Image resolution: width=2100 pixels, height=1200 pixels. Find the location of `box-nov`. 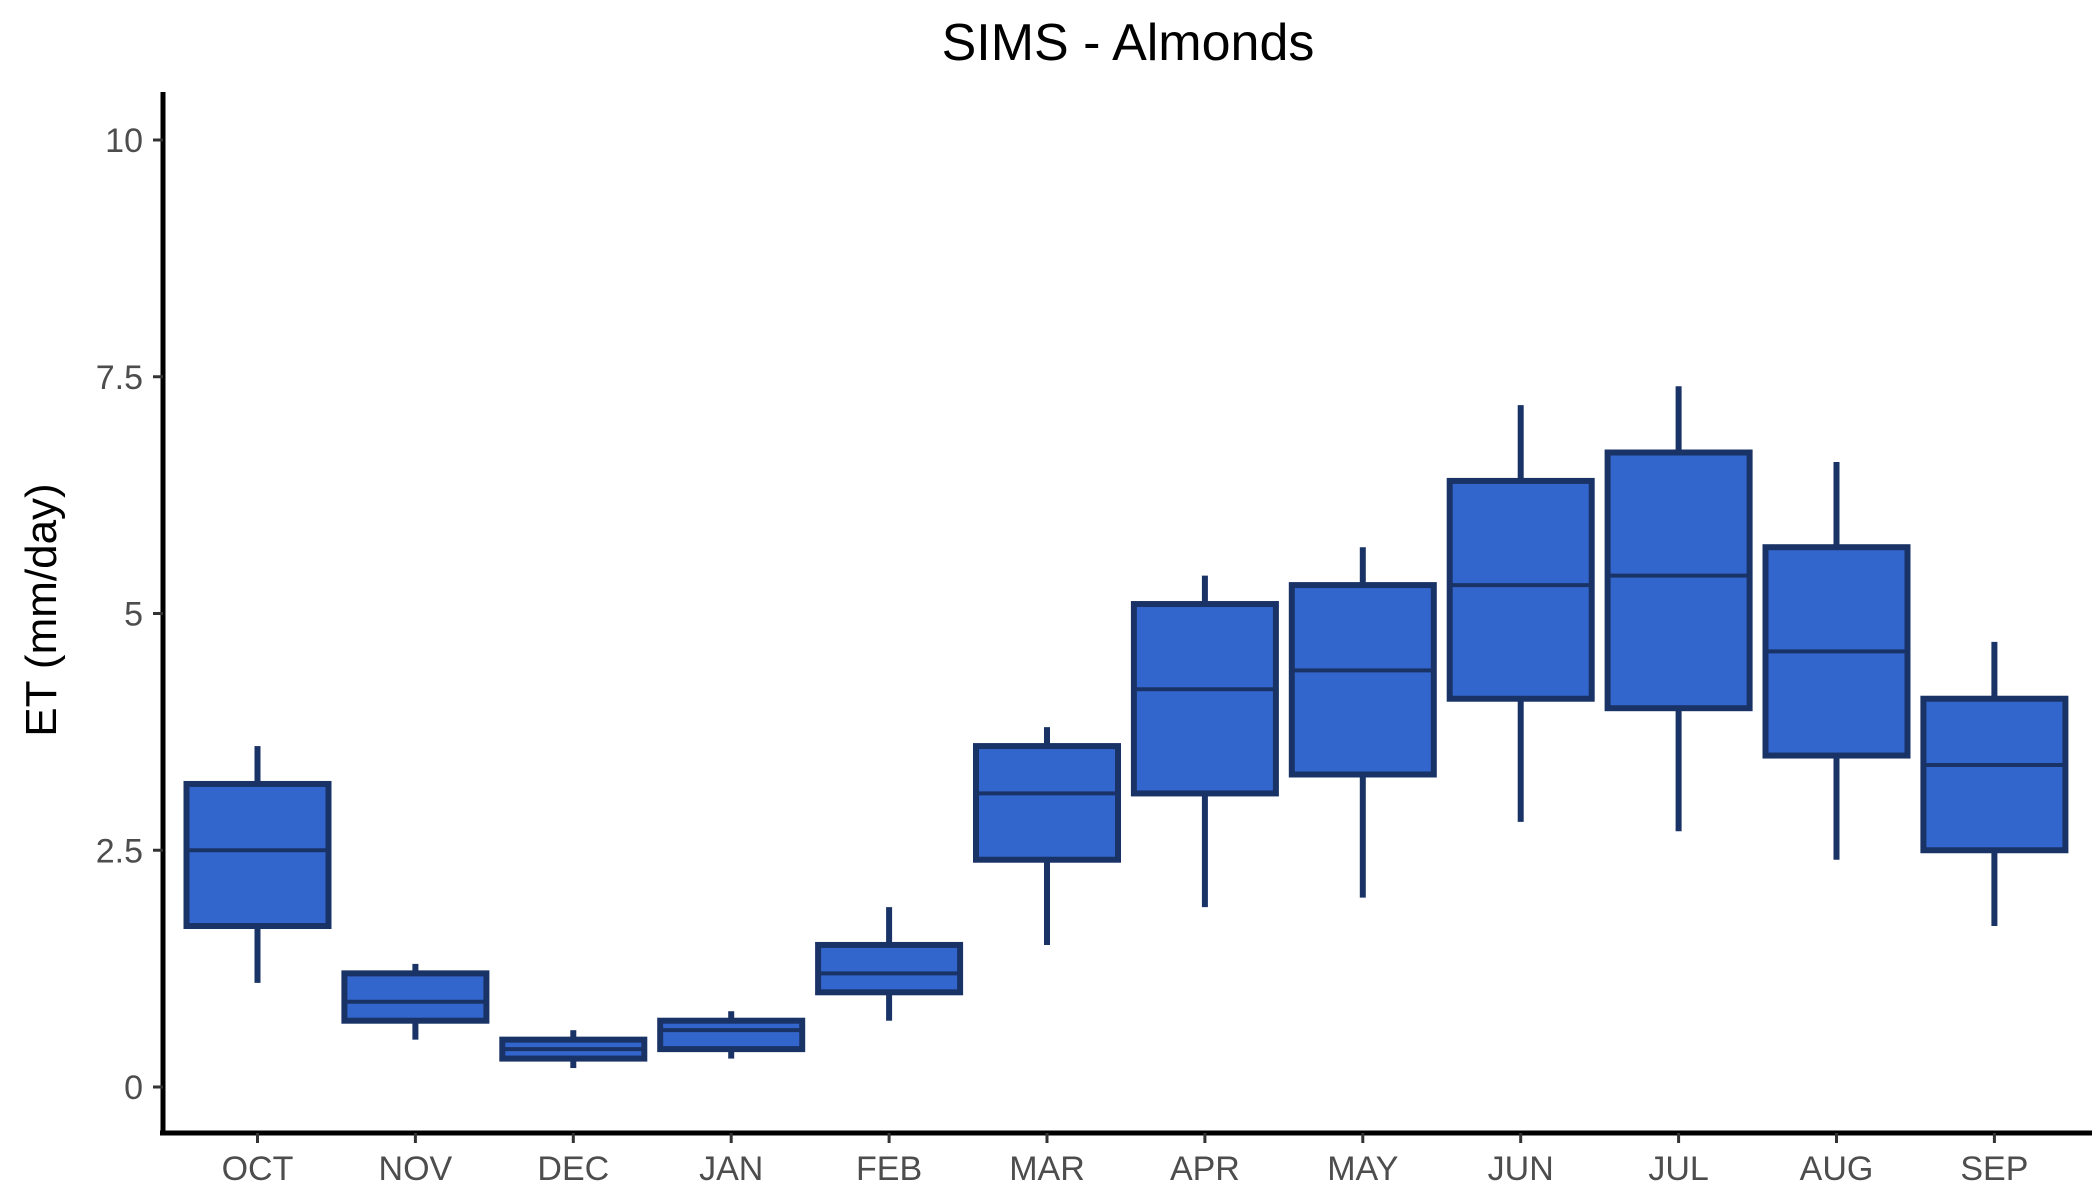

box-nov is located at coordinates (415, 1001).